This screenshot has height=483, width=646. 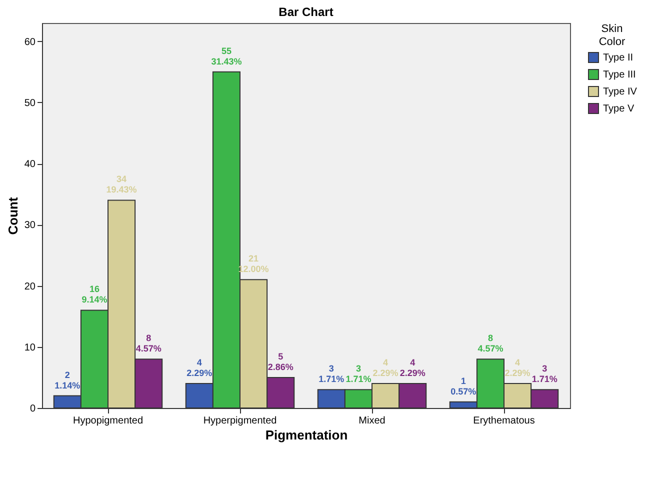 What do you see at coordinates (372, 421) in the screenshot?
I see `x-tick-label: Mixed` at bounding box center [372, 421].